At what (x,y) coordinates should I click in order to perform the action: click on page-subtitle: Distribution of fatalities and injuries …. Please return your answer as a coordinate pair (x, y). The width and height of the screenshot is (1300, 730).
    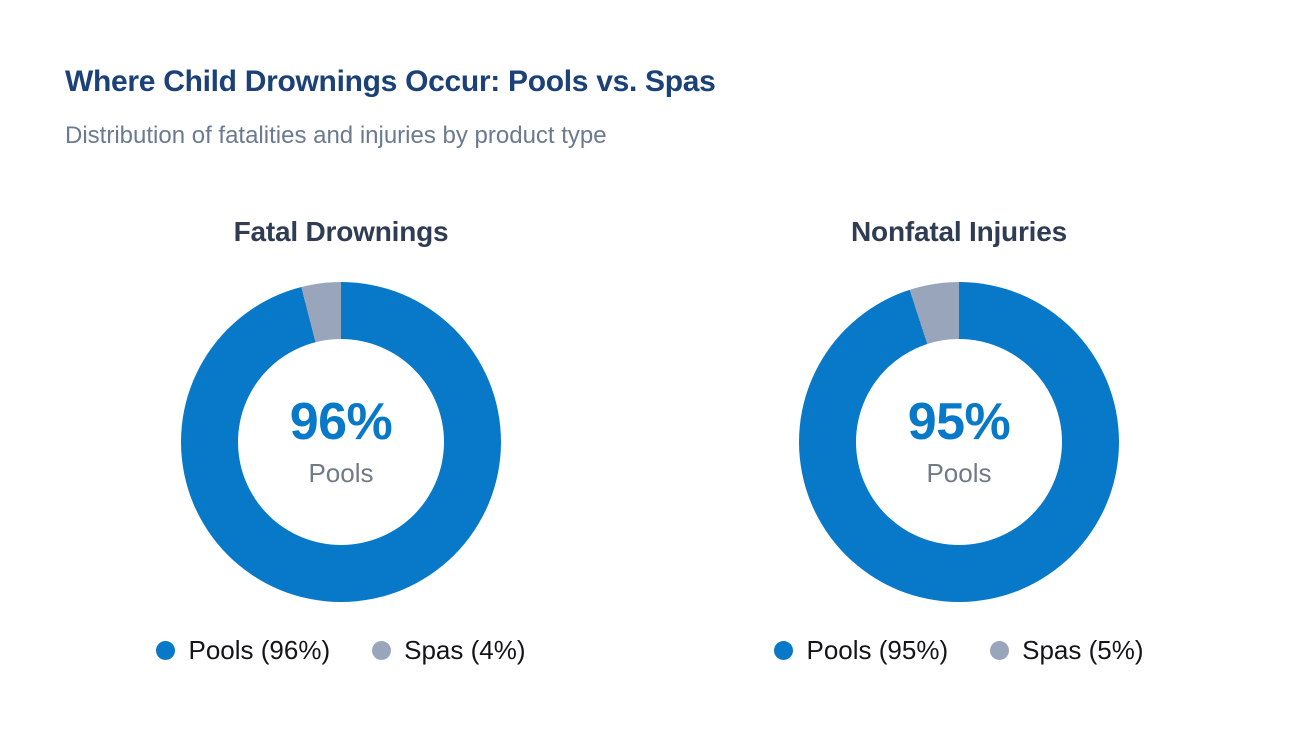
    Looking at the image, I should click on (336, 135).